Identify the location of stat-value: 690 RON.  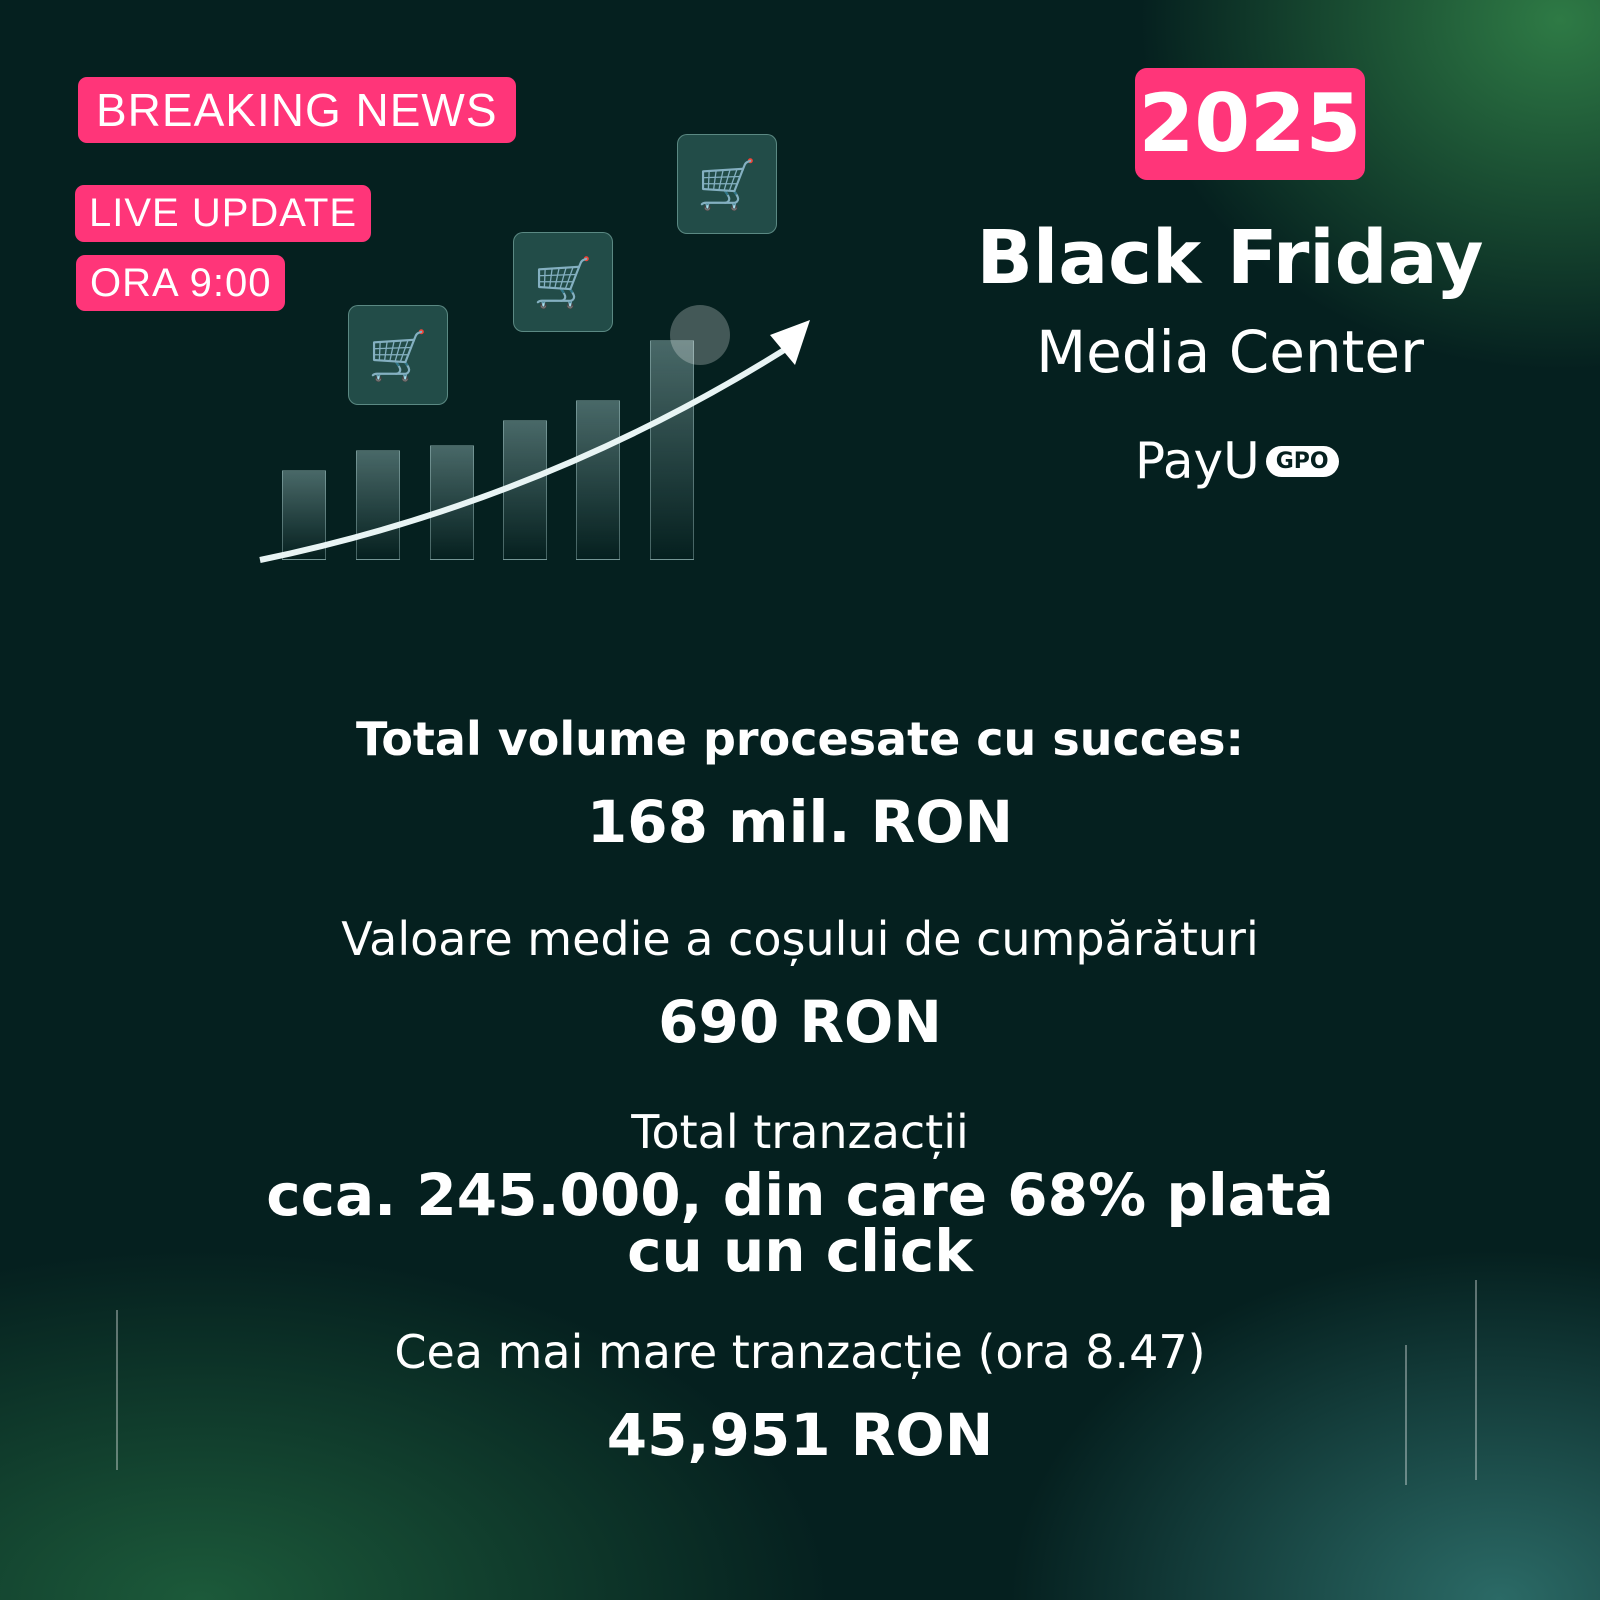
(800, 1022).